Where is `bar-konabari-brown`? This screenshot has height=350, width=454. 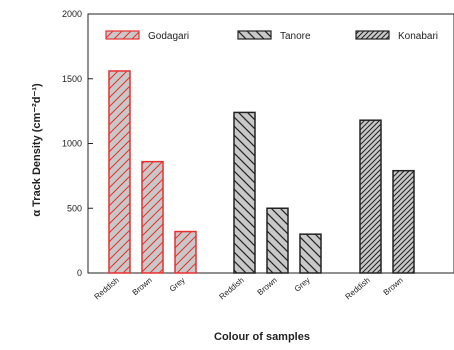
bar-konabari-brown is located at coordinates (403, 221).